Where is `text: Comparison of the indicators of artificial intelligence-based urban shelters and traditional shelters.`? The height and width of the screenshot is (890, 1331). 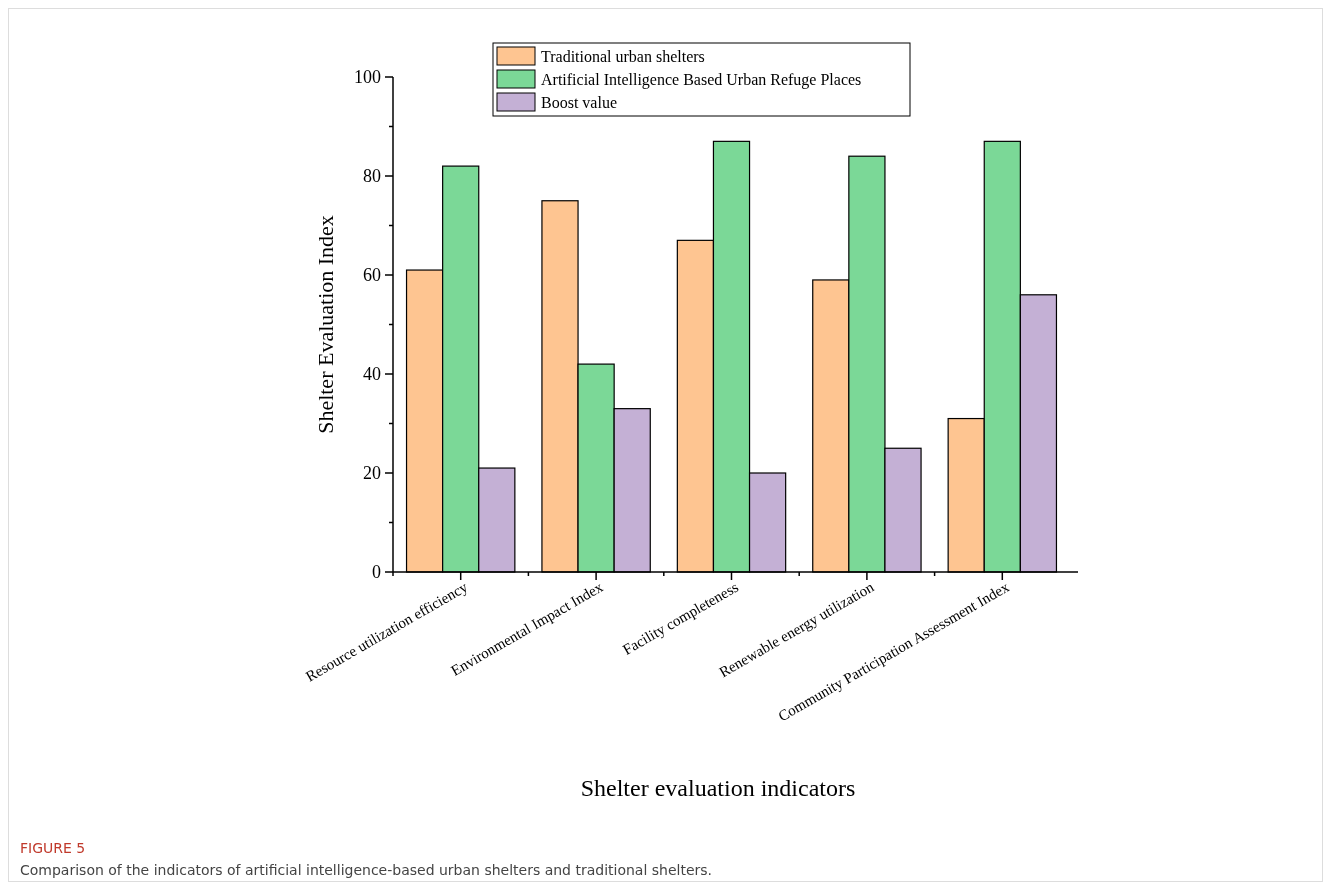 text: Comparison of the indicators of artificial intelligence-based urban shelters and traditional shelters. is located at coordinates (366, 870).